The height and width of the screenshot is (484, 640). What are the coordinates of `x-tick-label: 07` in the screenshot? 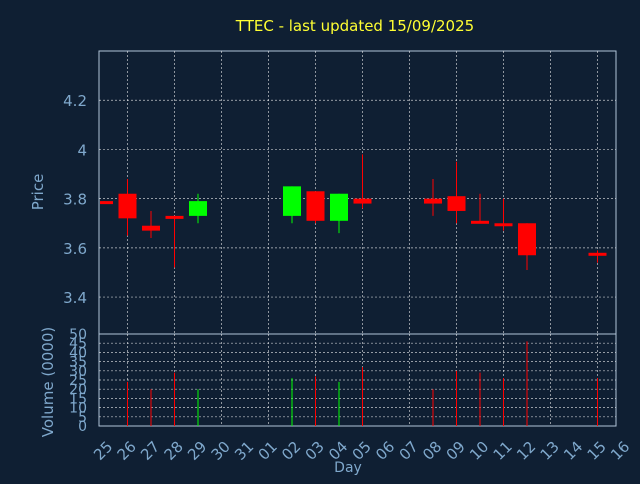 It's located at (409, 451).